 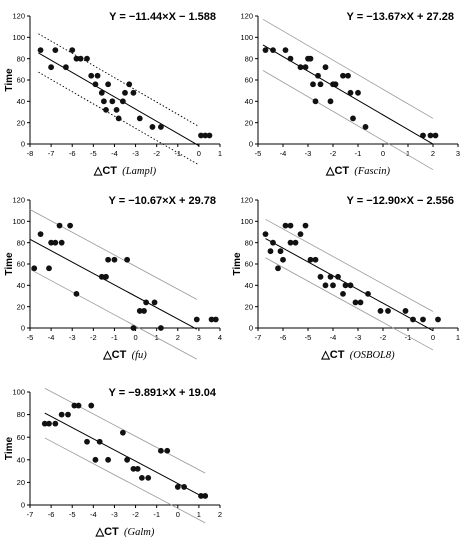 What do you see at coordinates (433, 153) in the screenshot?
I see `x-tick-label: 2` at bounding box center [433, 153].